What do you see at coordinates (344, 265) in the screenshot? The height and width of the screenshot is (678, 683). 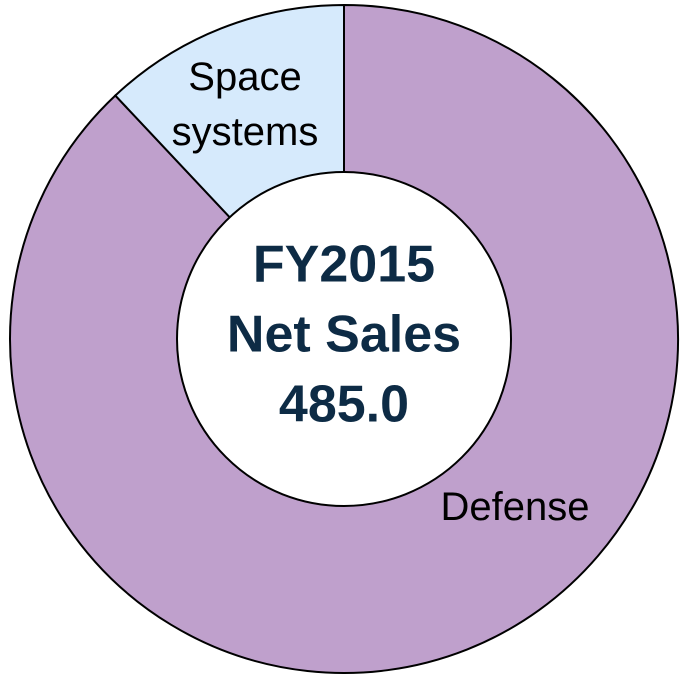 I see `center-label: FY2015` at bounding box center [344, 265].